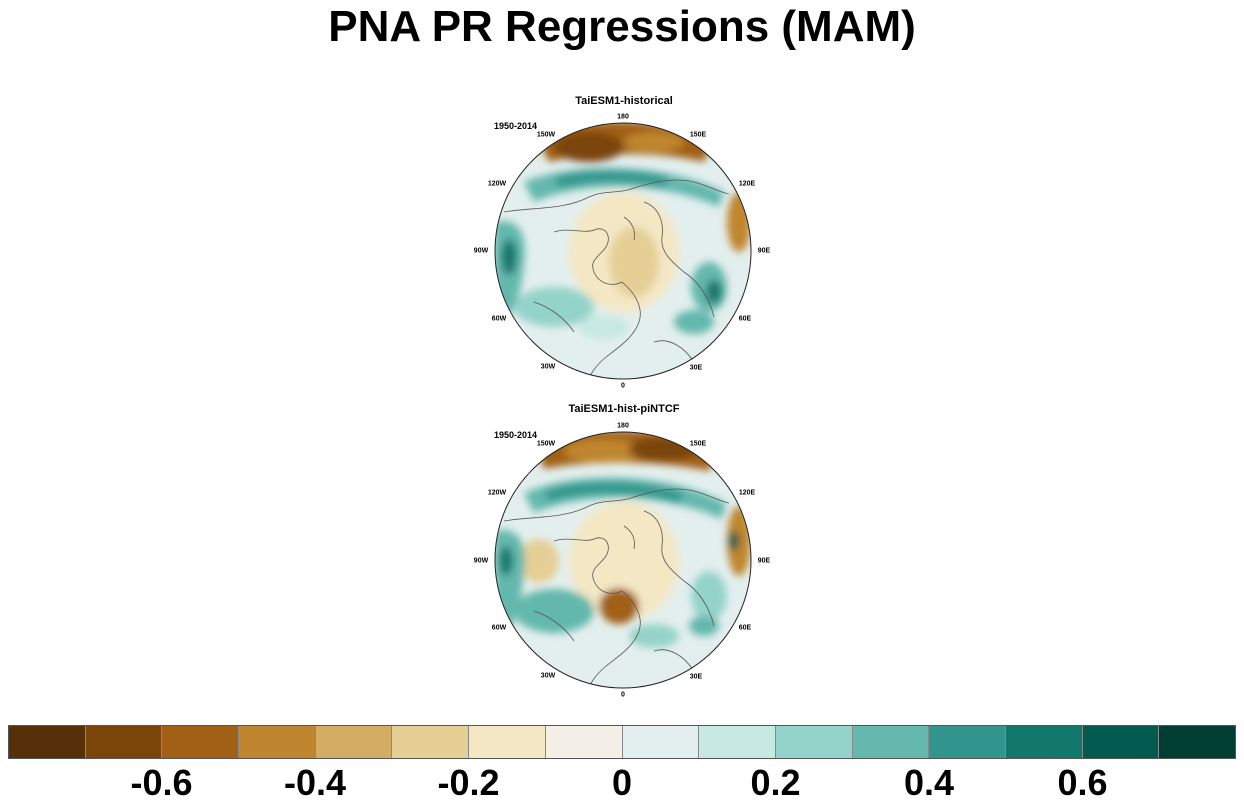 The height and width of the screenshot is (807, 1244). Describe the element at coordinates (623, 560) in the screenshot. I see `polar-map-hist-pintcf` at that location.